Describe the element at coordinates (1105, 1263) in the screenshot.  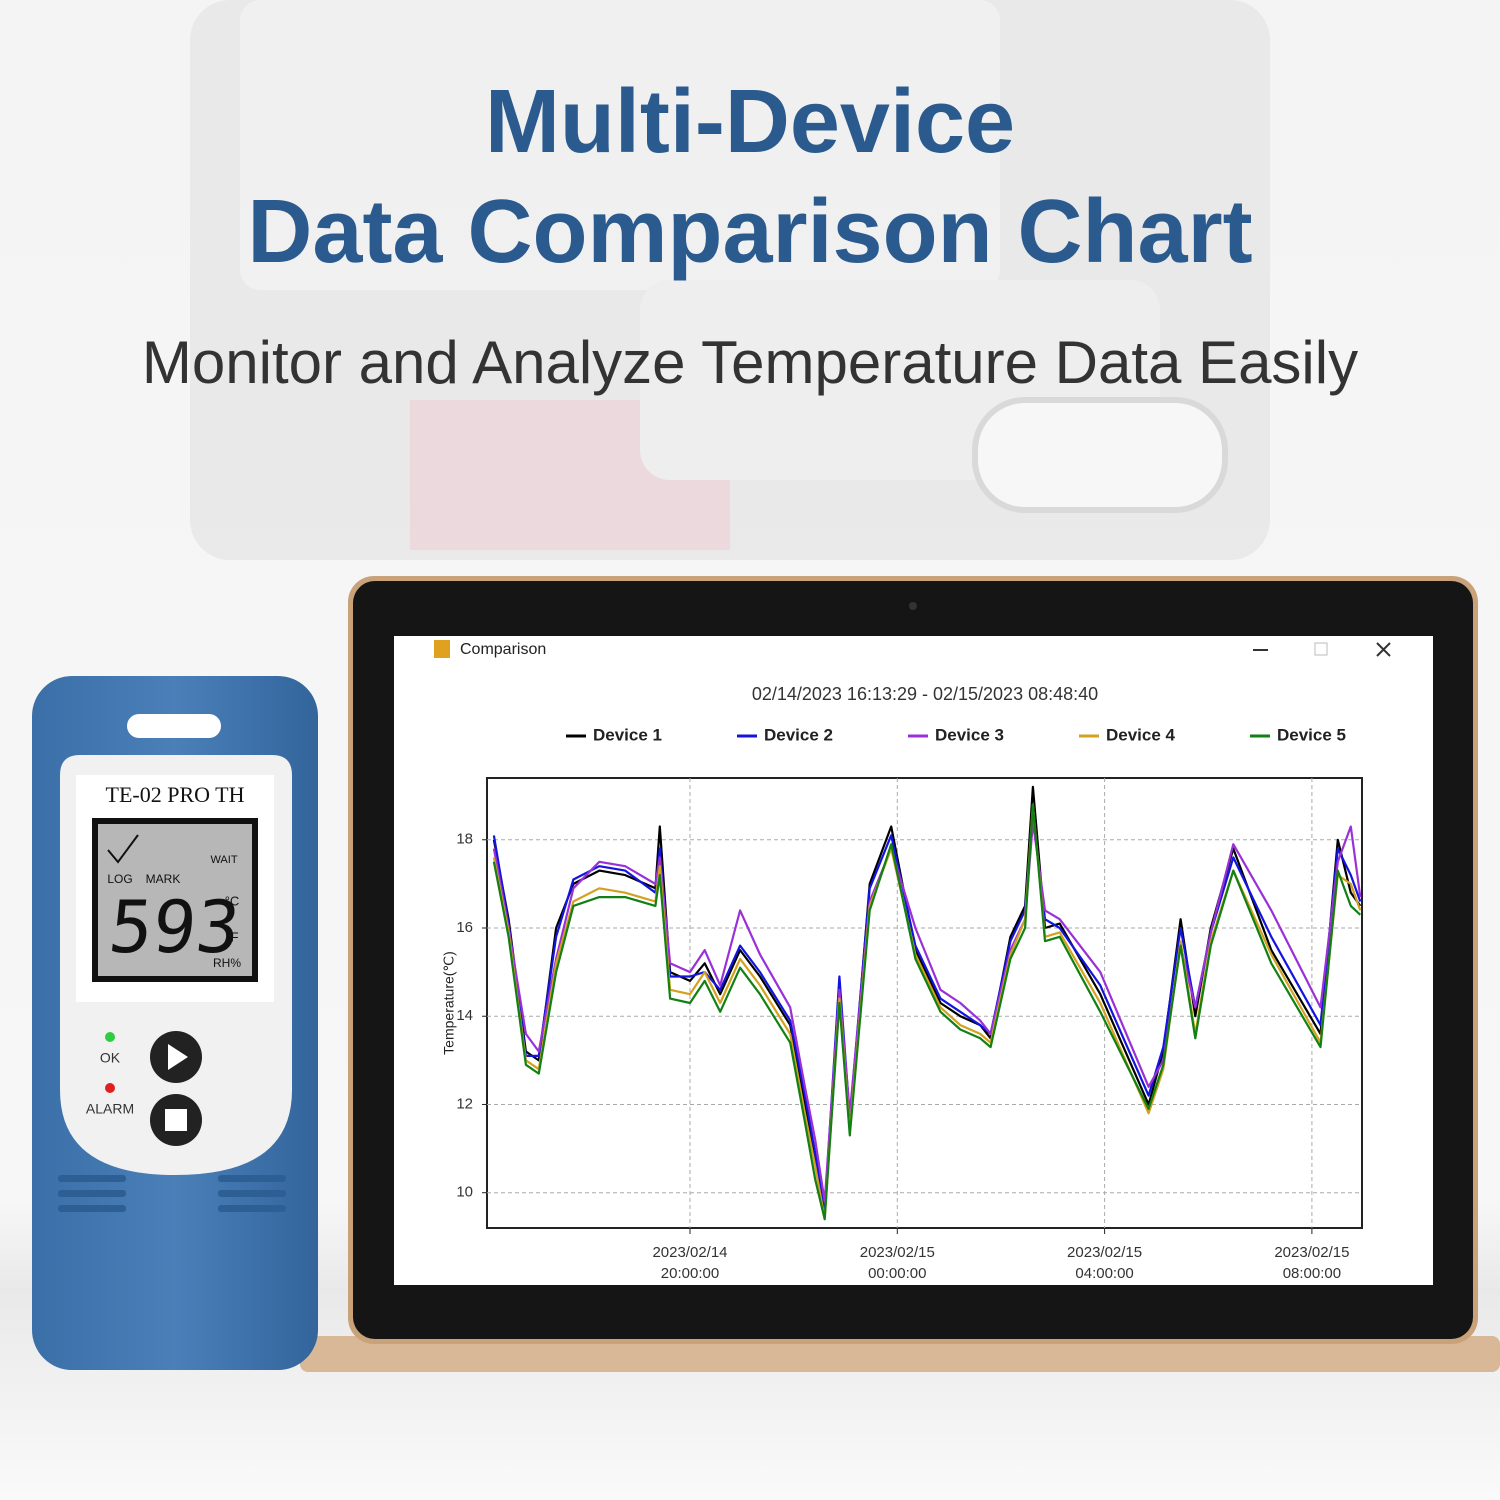
I see `x-tick-label: 2023/02/15 04:00:00` at that location.